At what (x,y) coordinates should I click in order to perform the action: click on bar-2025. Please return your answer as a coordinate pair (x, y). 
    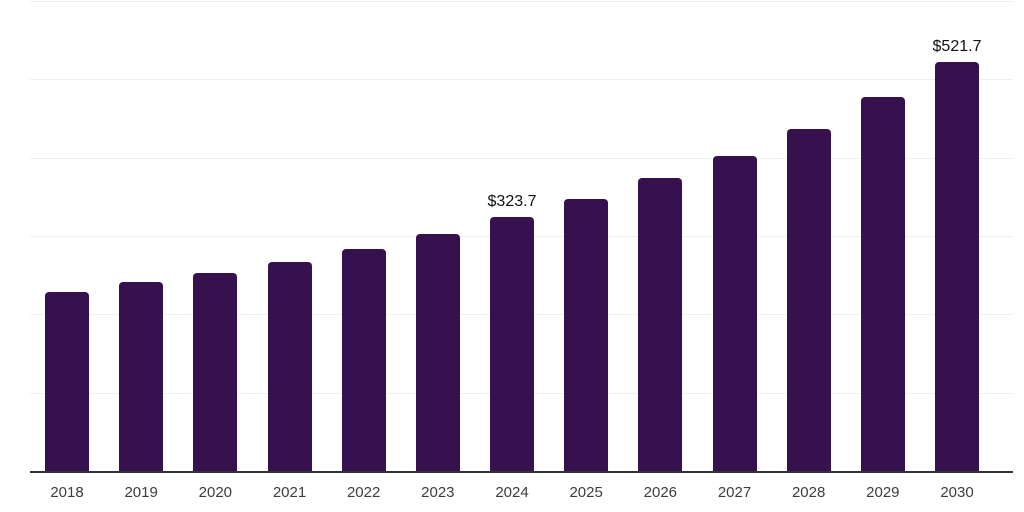
    Looking at the image, I should click on (586, 334).